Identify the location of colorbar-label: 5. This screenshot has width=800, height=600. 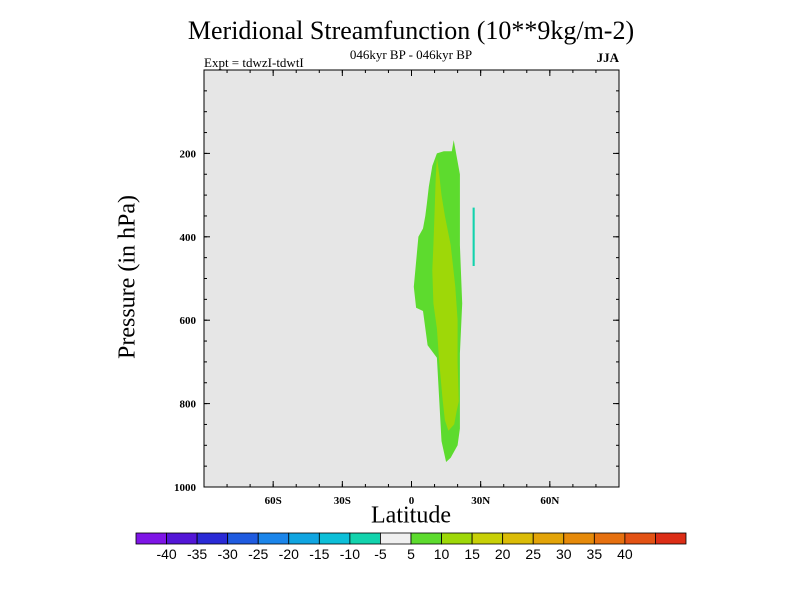
(411, 554).